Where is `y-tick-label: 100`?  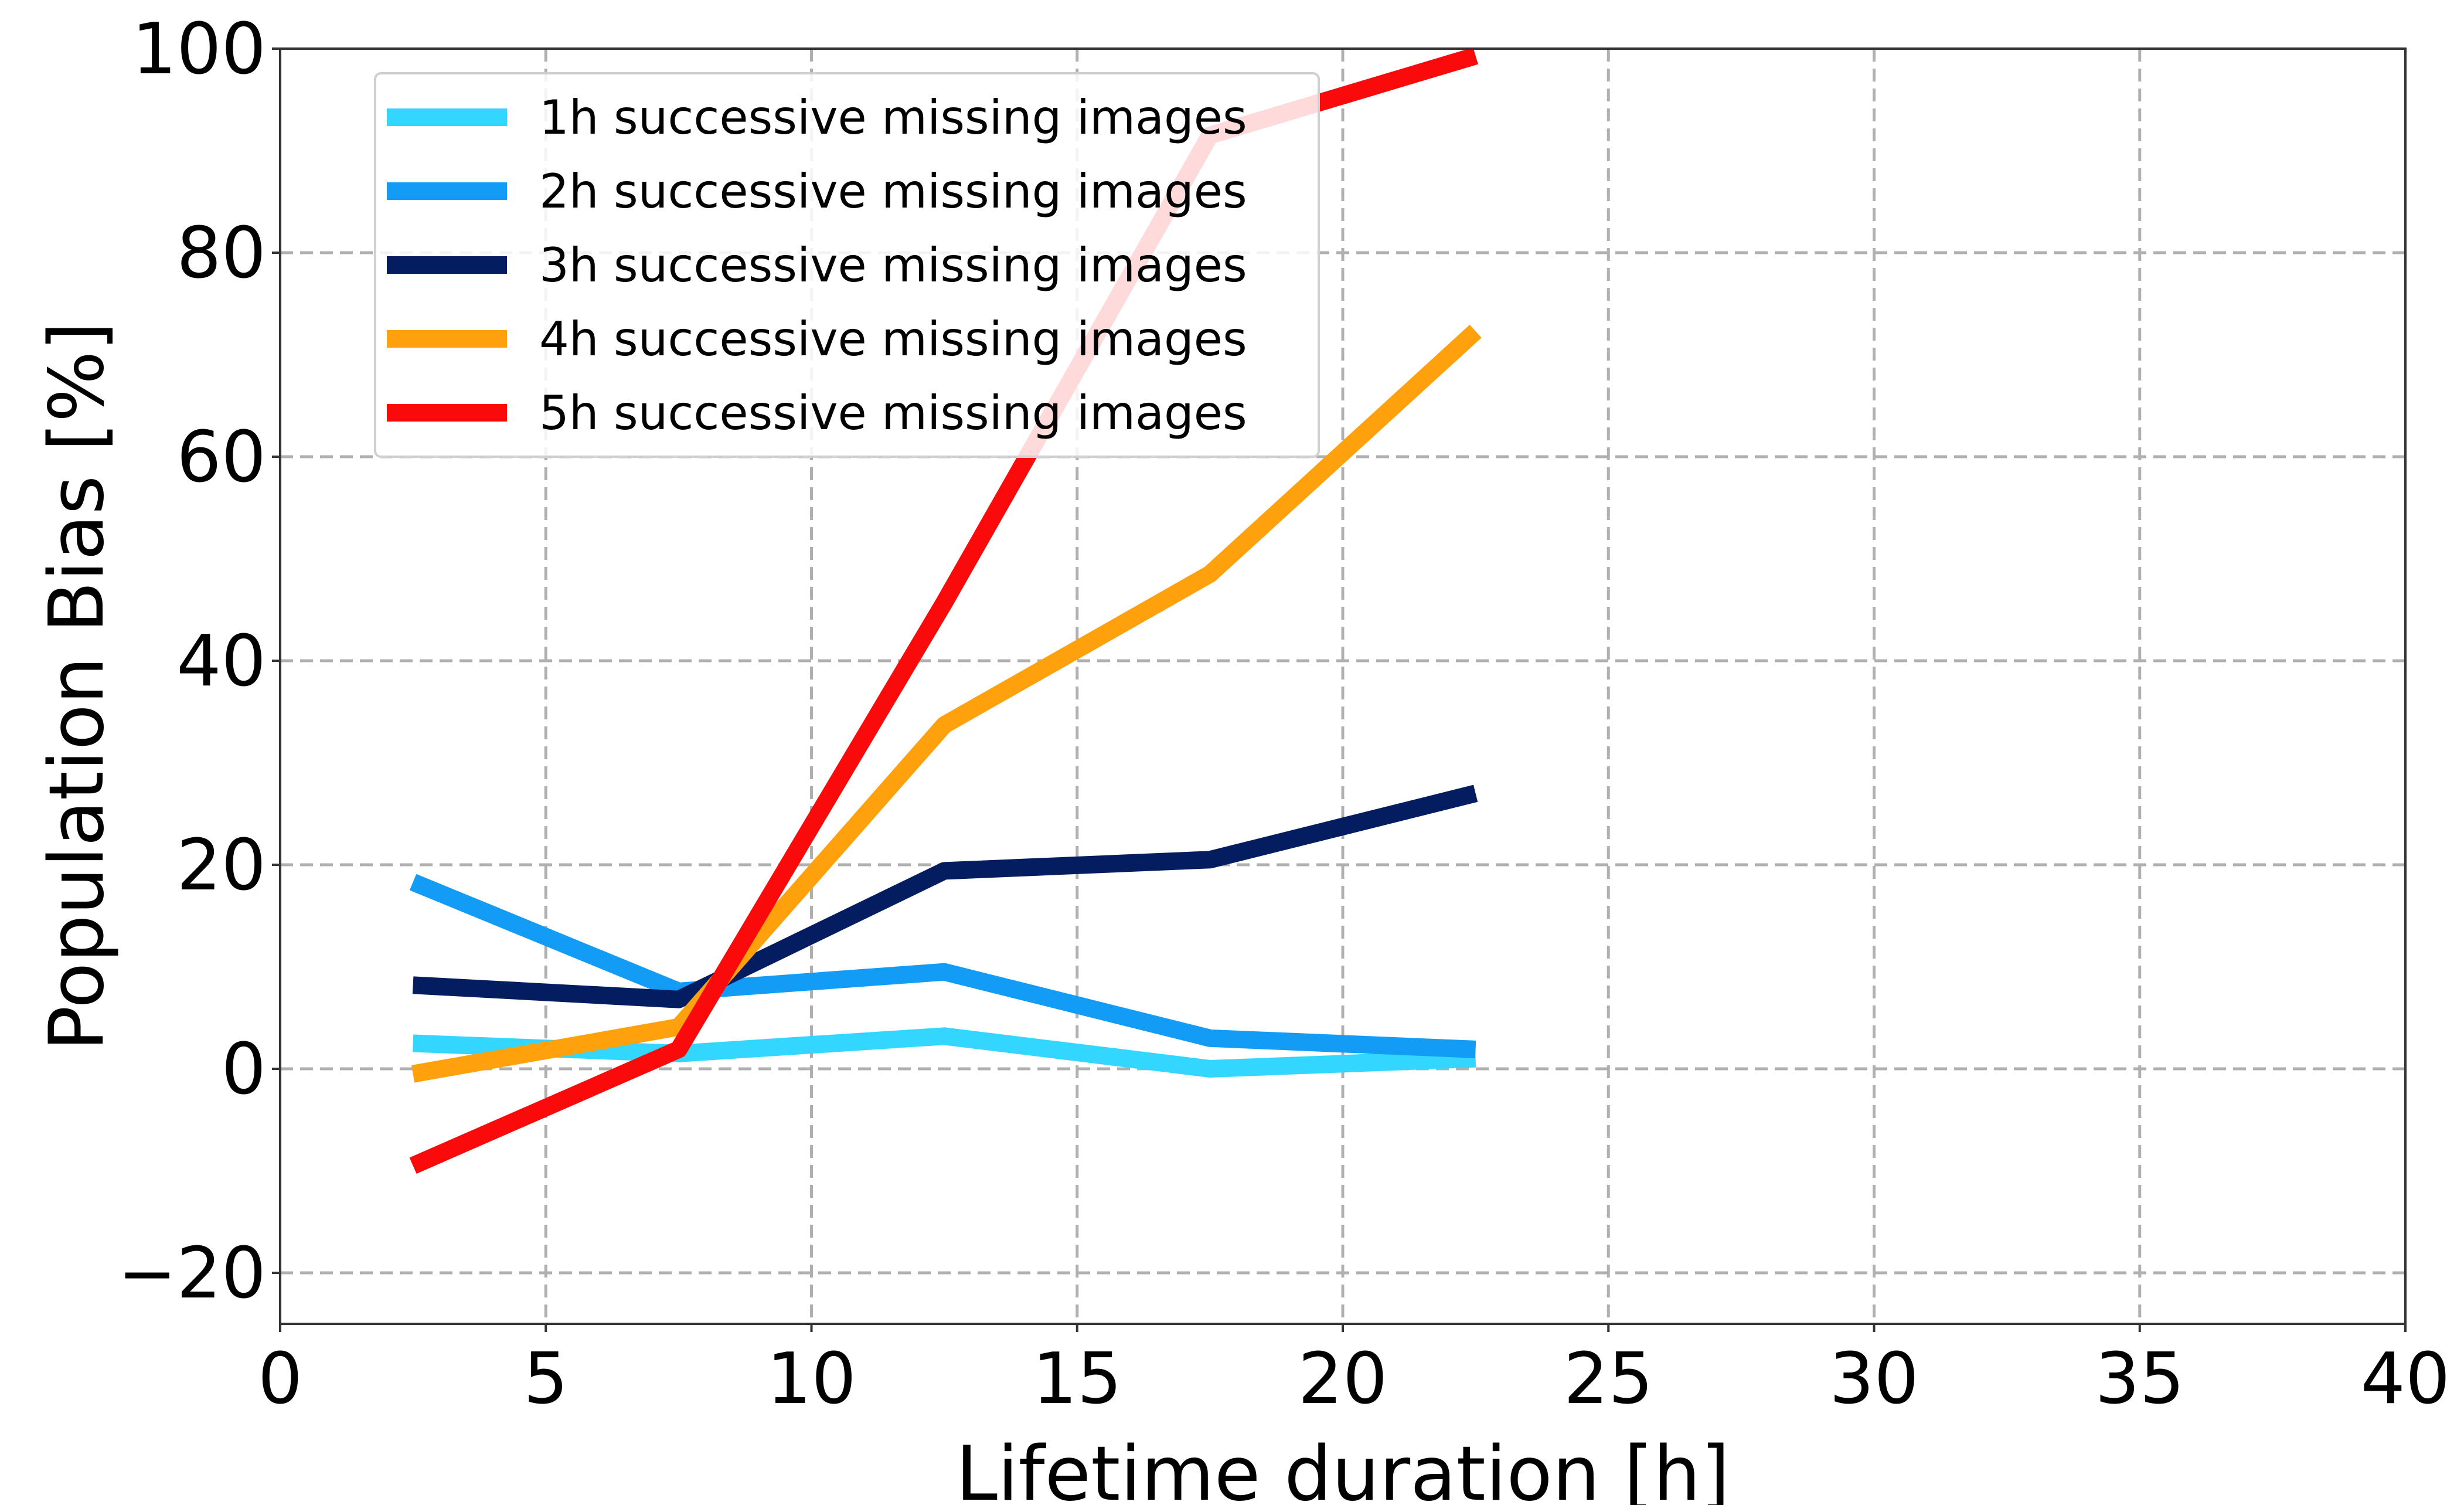 y-tick-label: 100 is located at coordinates (199, 49).